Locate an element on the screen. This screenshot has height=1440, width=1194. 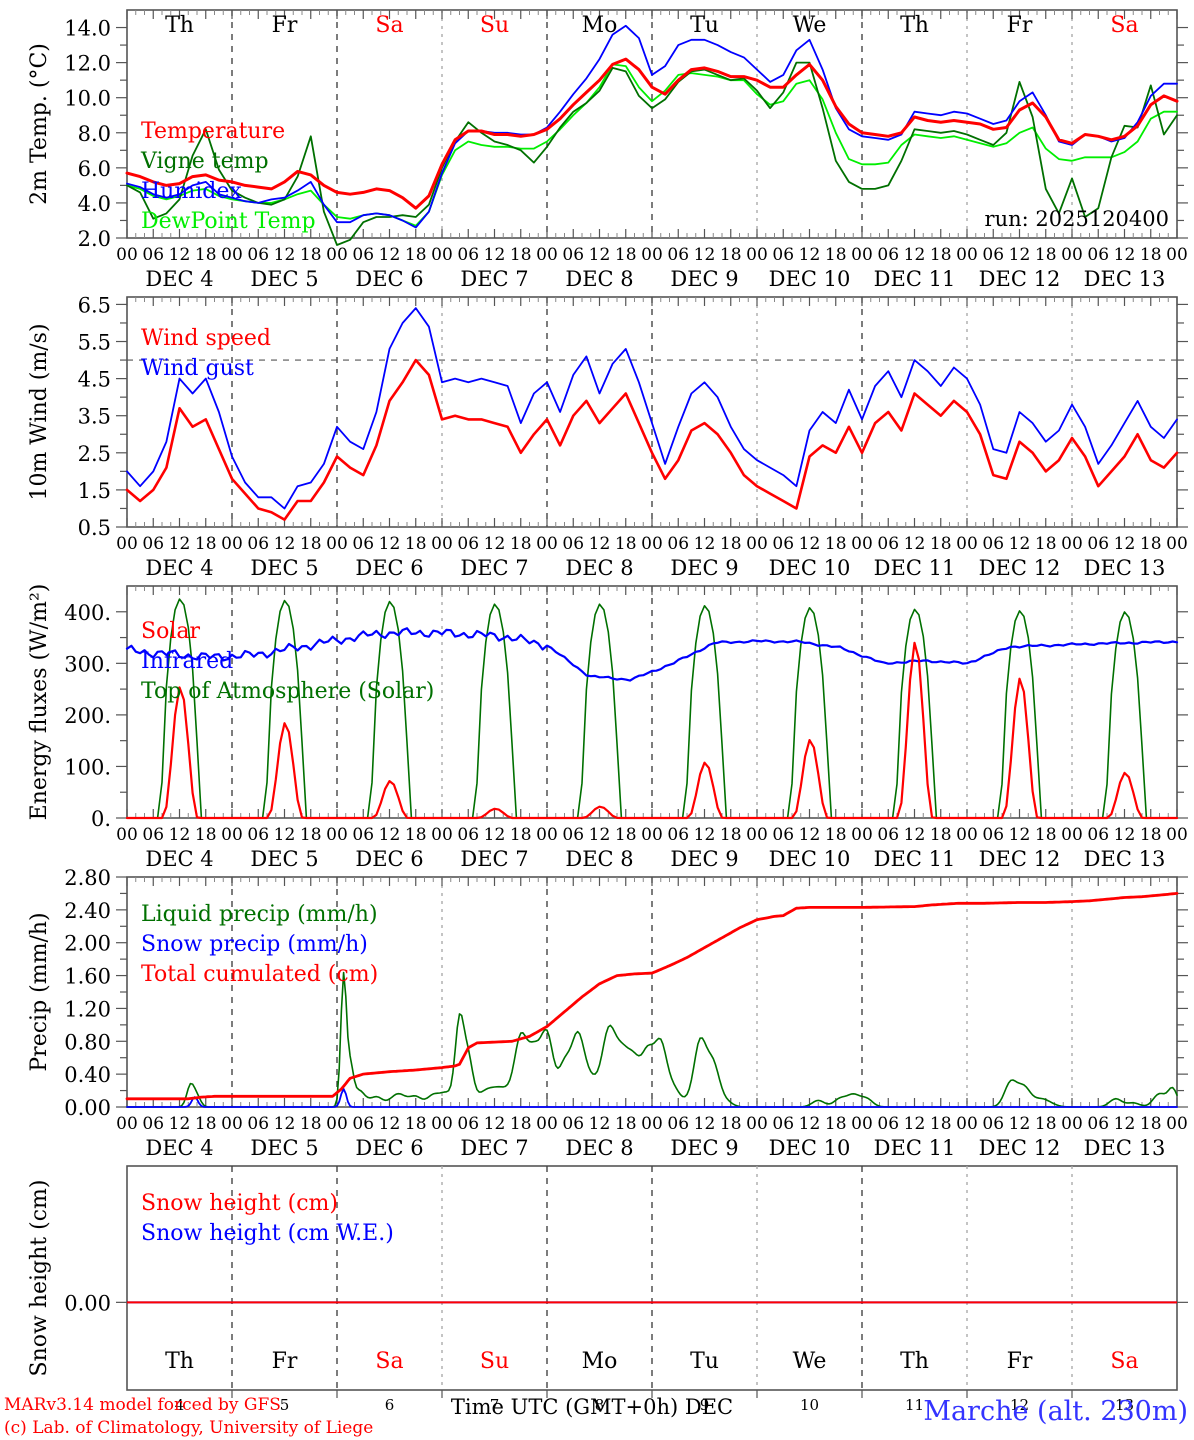
x-date-label: DEC 12 is located at coordinates (1020, 279).